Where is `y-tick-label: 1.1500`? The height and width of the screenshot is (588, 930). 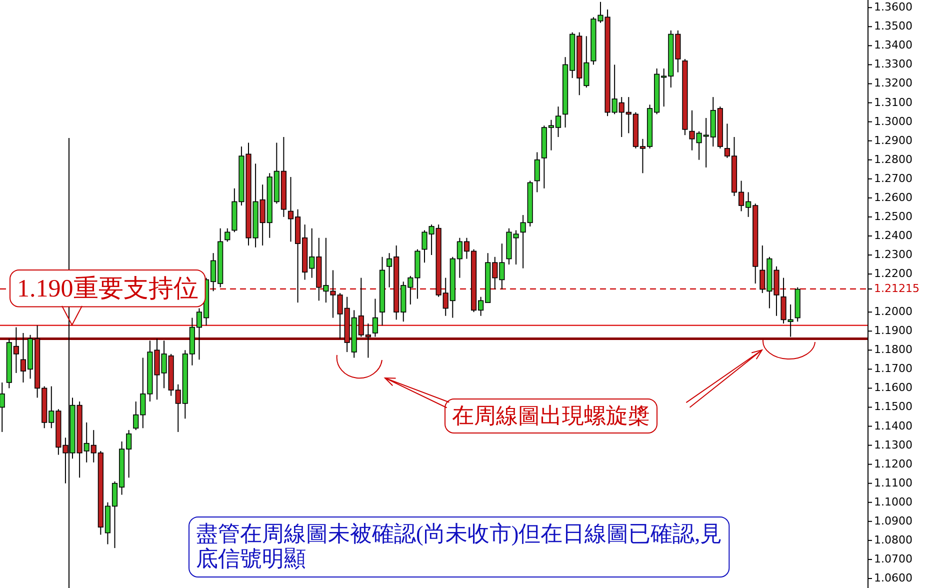
y-tick-label: 1.1500 is located at coordinates (893, 407).